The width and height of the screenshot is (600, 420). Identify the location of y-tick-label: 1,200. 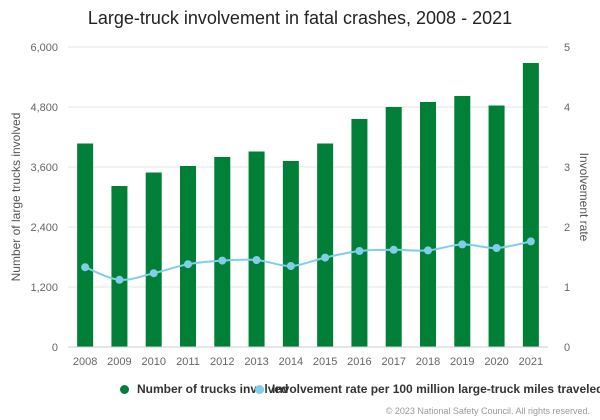
(44, 288).